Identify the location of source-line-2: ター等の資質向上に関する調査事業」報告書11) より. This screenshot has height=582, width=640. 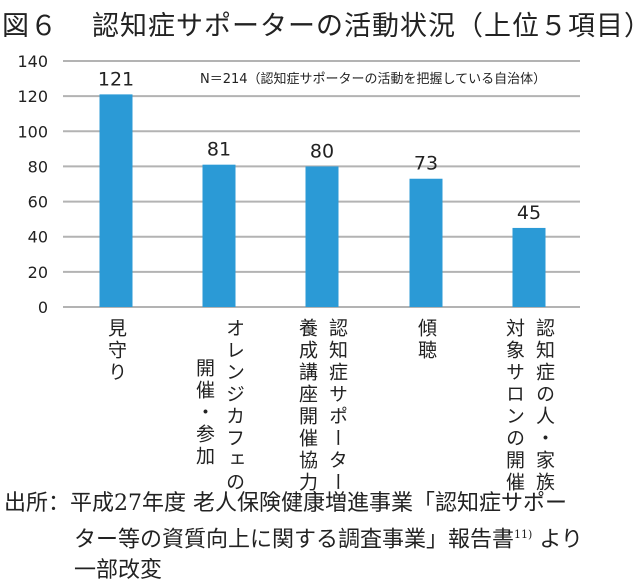
(293, 537).